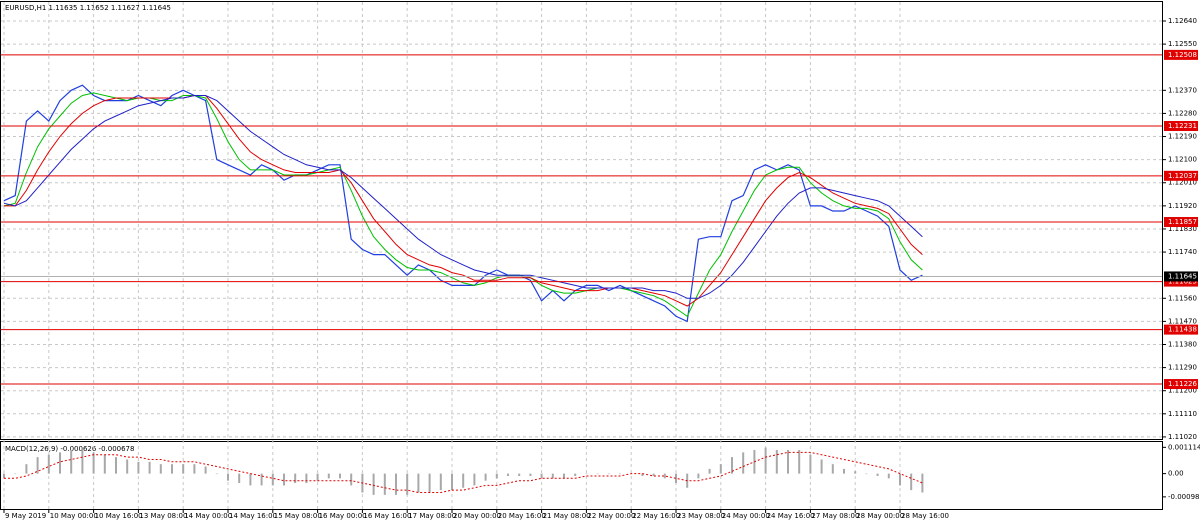 Image resolution: width=1200 pixels, height=523 pixels. Describe the element at coordinates (880, 516) in the screenshot. I see `x-tick-label: 28 May 00:00` at that location.